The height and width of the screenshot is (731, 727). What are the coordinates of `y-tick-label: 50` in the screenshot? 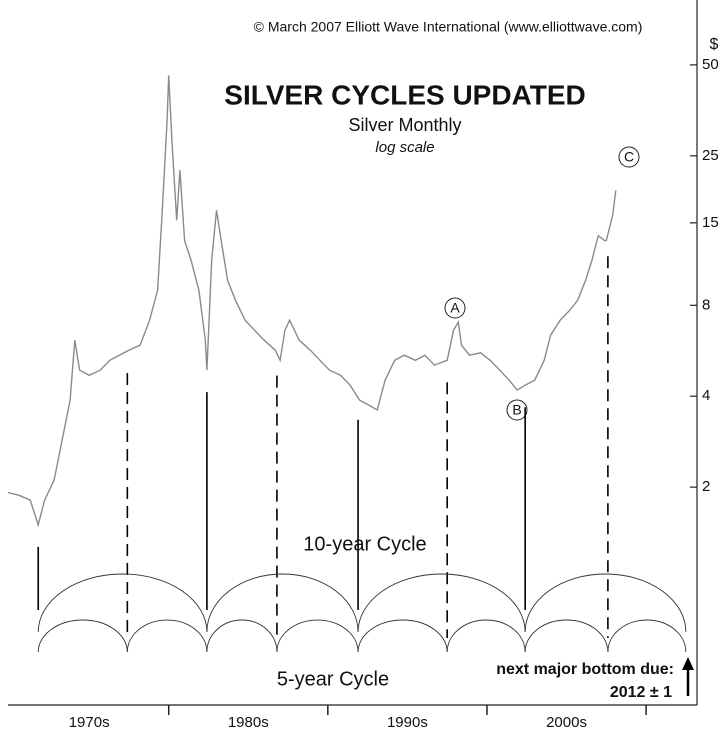 It's located at (710, 64).